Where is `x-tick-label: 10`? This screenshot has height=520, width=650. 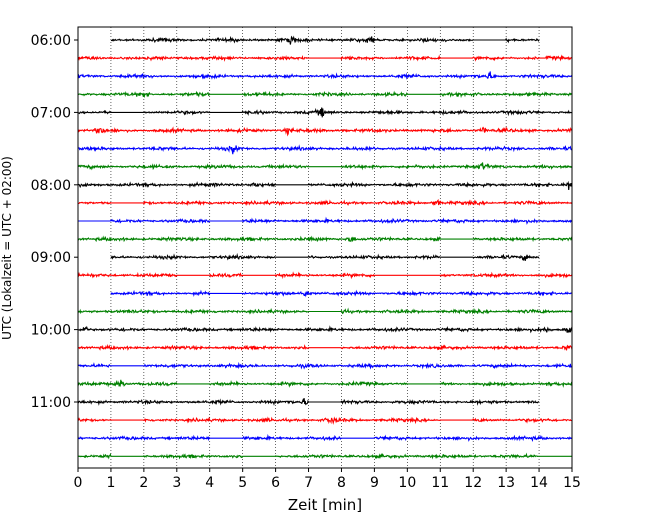
x-tick-label: 10 is located at coordinates (407, 483).